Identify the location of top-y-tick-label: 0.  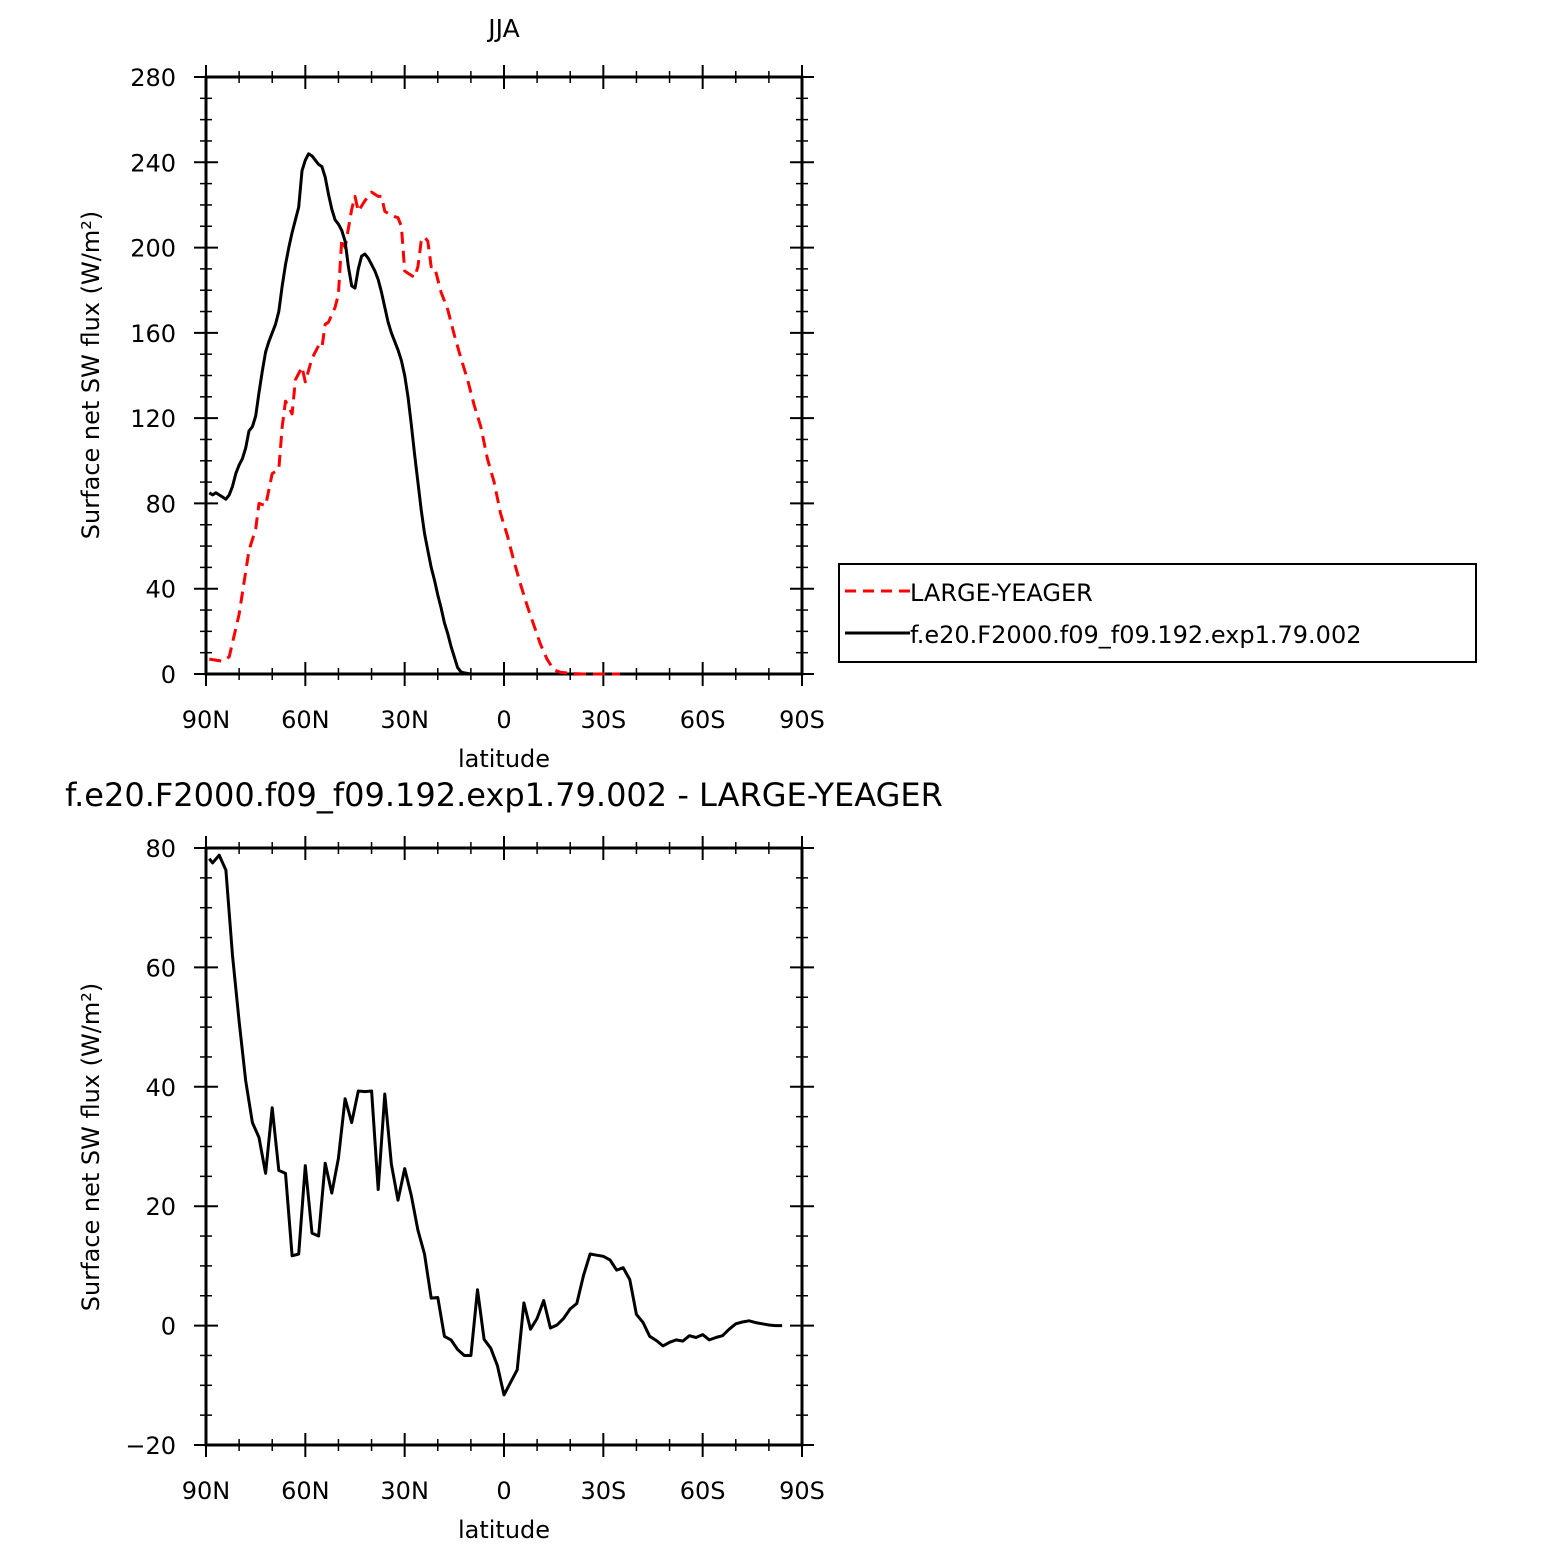
(168, 675).